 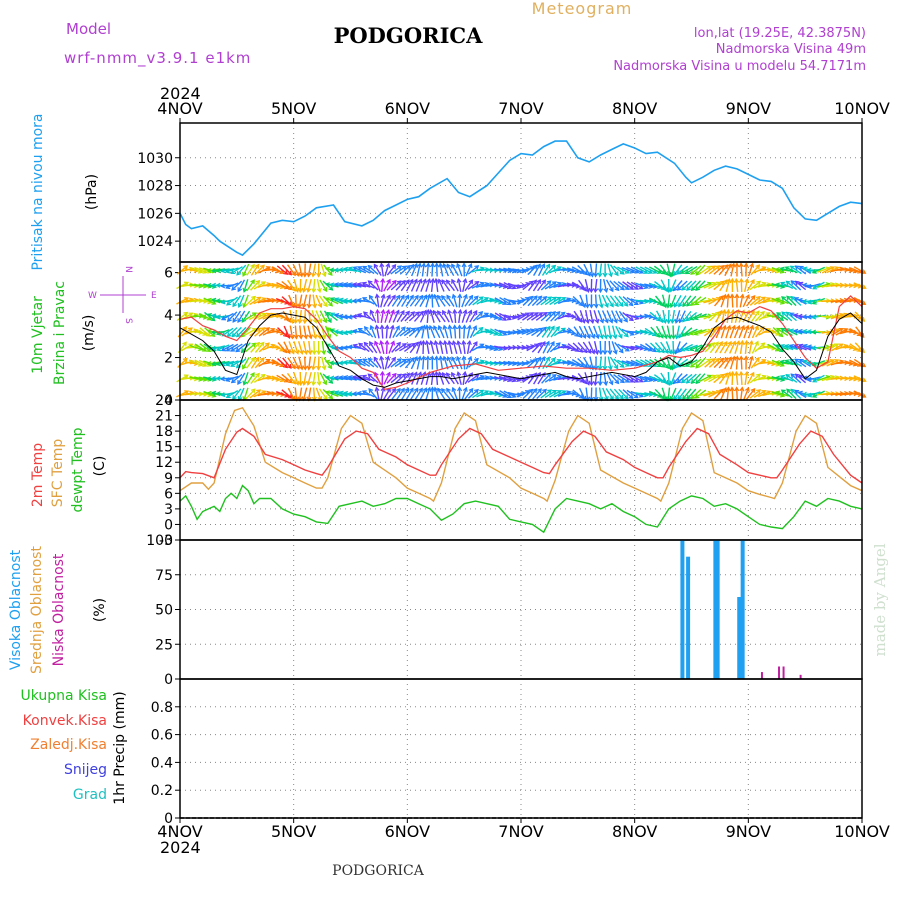 I want to click on station-title: PODGORICA, so click(x=409, y=35).